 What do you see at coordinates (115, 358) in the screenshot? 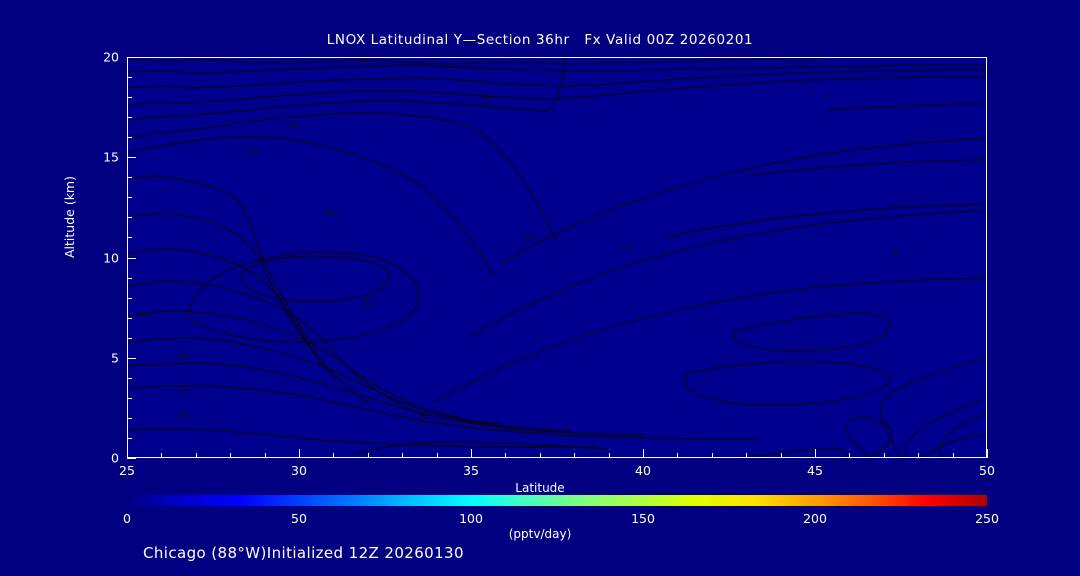
I see `y-axis-tick-label: 5` at bounding box center [115, 358].